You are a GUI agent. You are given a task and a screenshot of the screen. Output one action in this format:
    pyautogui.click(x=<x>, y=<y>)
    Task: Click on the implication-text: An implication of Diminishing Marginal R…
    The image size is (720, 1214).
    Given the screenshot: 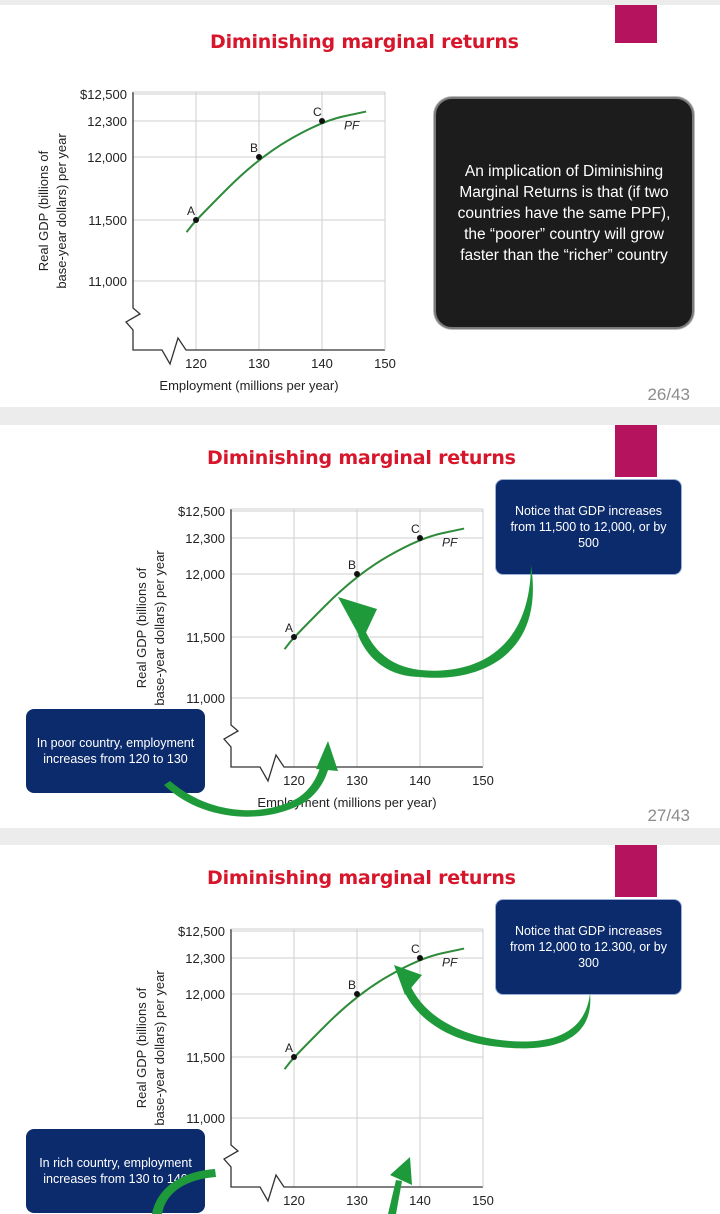 What is the action you would take?
    pyautogui.click(x=564, y=213)
    